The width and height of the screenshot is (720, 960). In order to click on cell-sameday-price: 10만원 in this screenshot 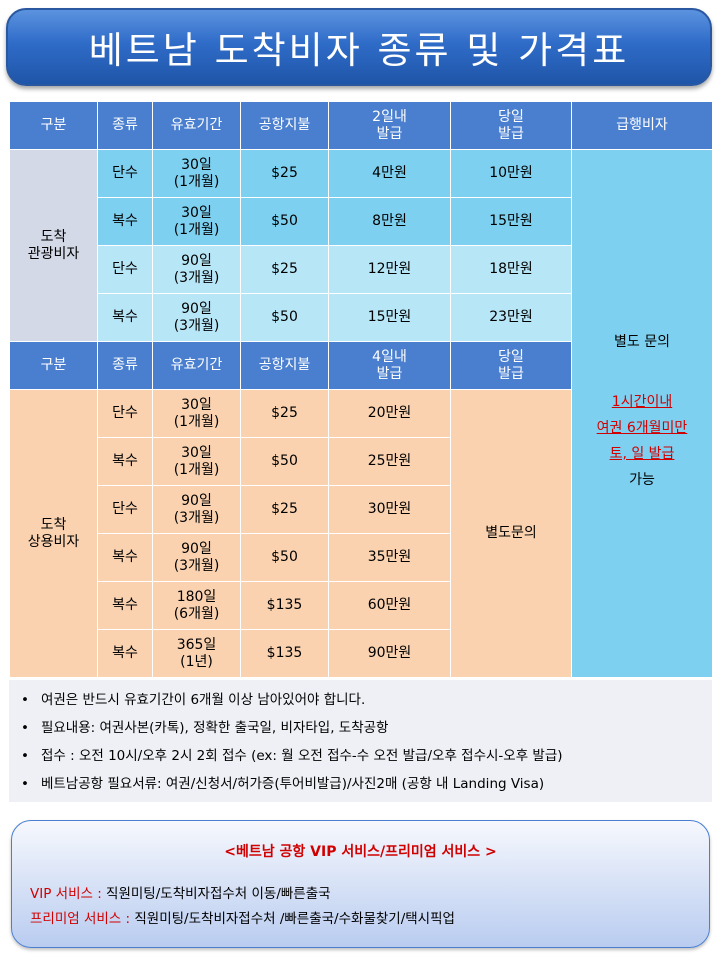, I will do `click(511, 173)`.